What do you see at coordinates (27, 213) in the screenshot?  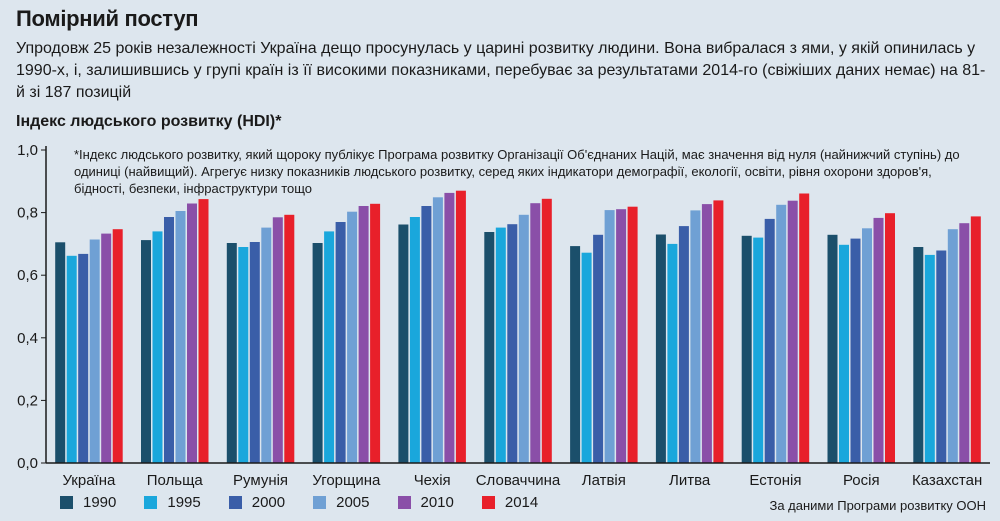 I see `y-tick-label: 0,8` at bounding box center [27, 213].